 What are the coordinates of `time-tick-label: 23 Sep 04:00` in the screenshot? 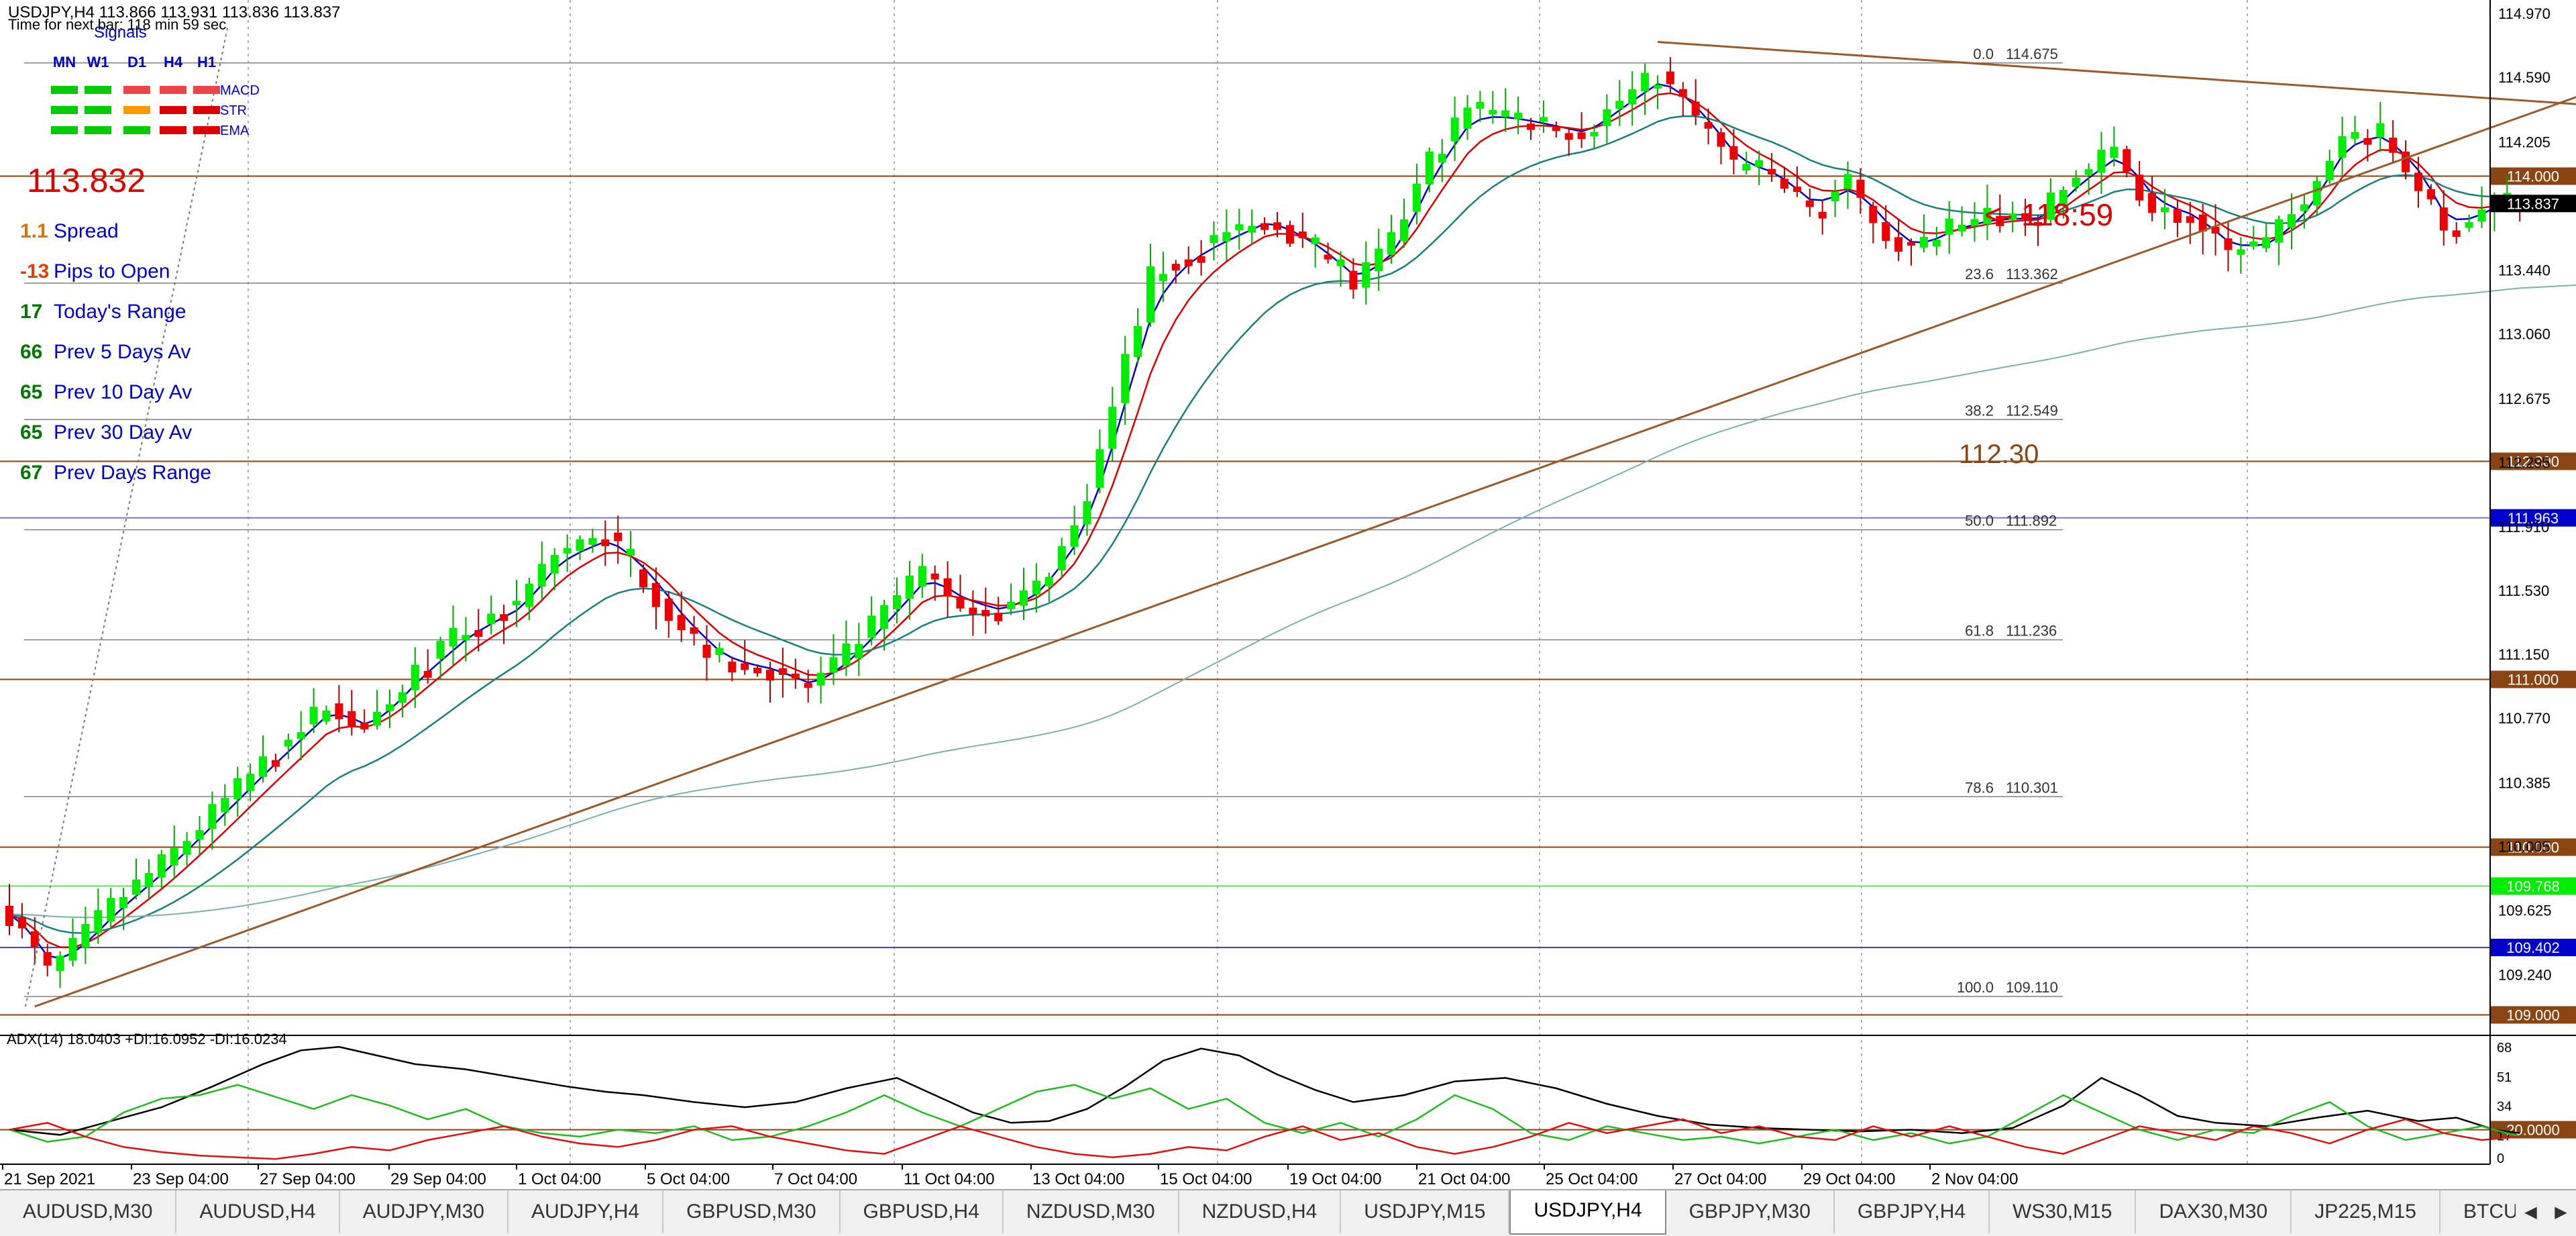 It's located at (181, 1179).